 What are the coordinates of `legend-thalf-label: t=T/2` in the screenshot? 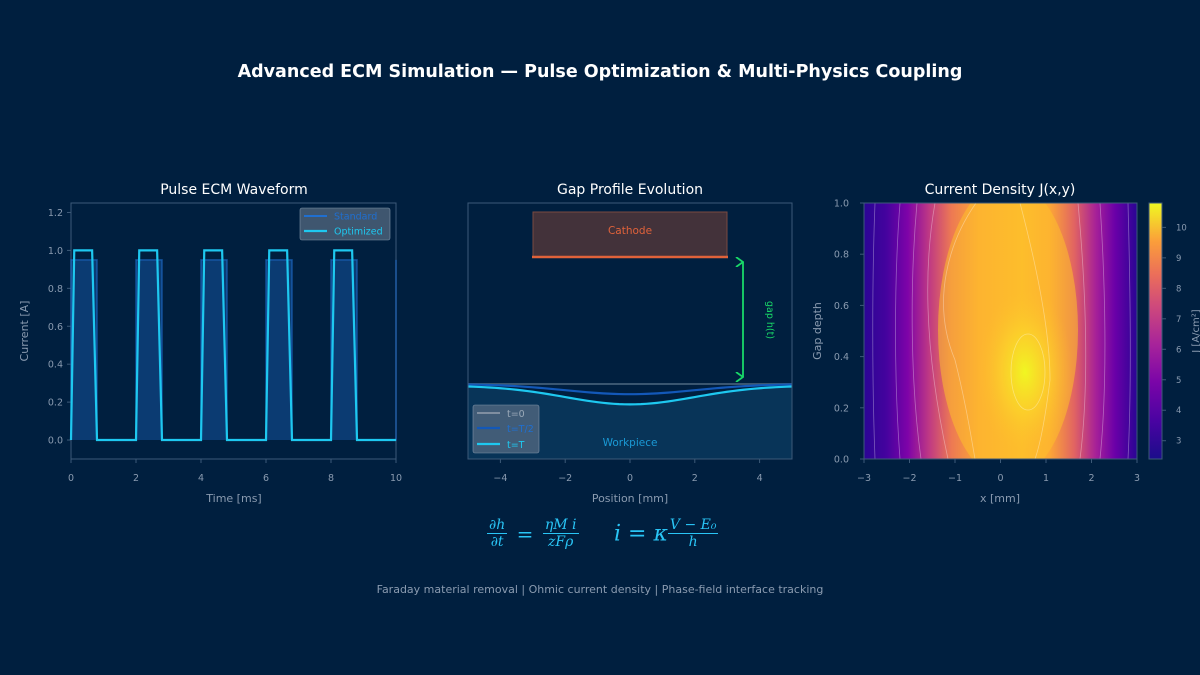 It's located at (520, 429).